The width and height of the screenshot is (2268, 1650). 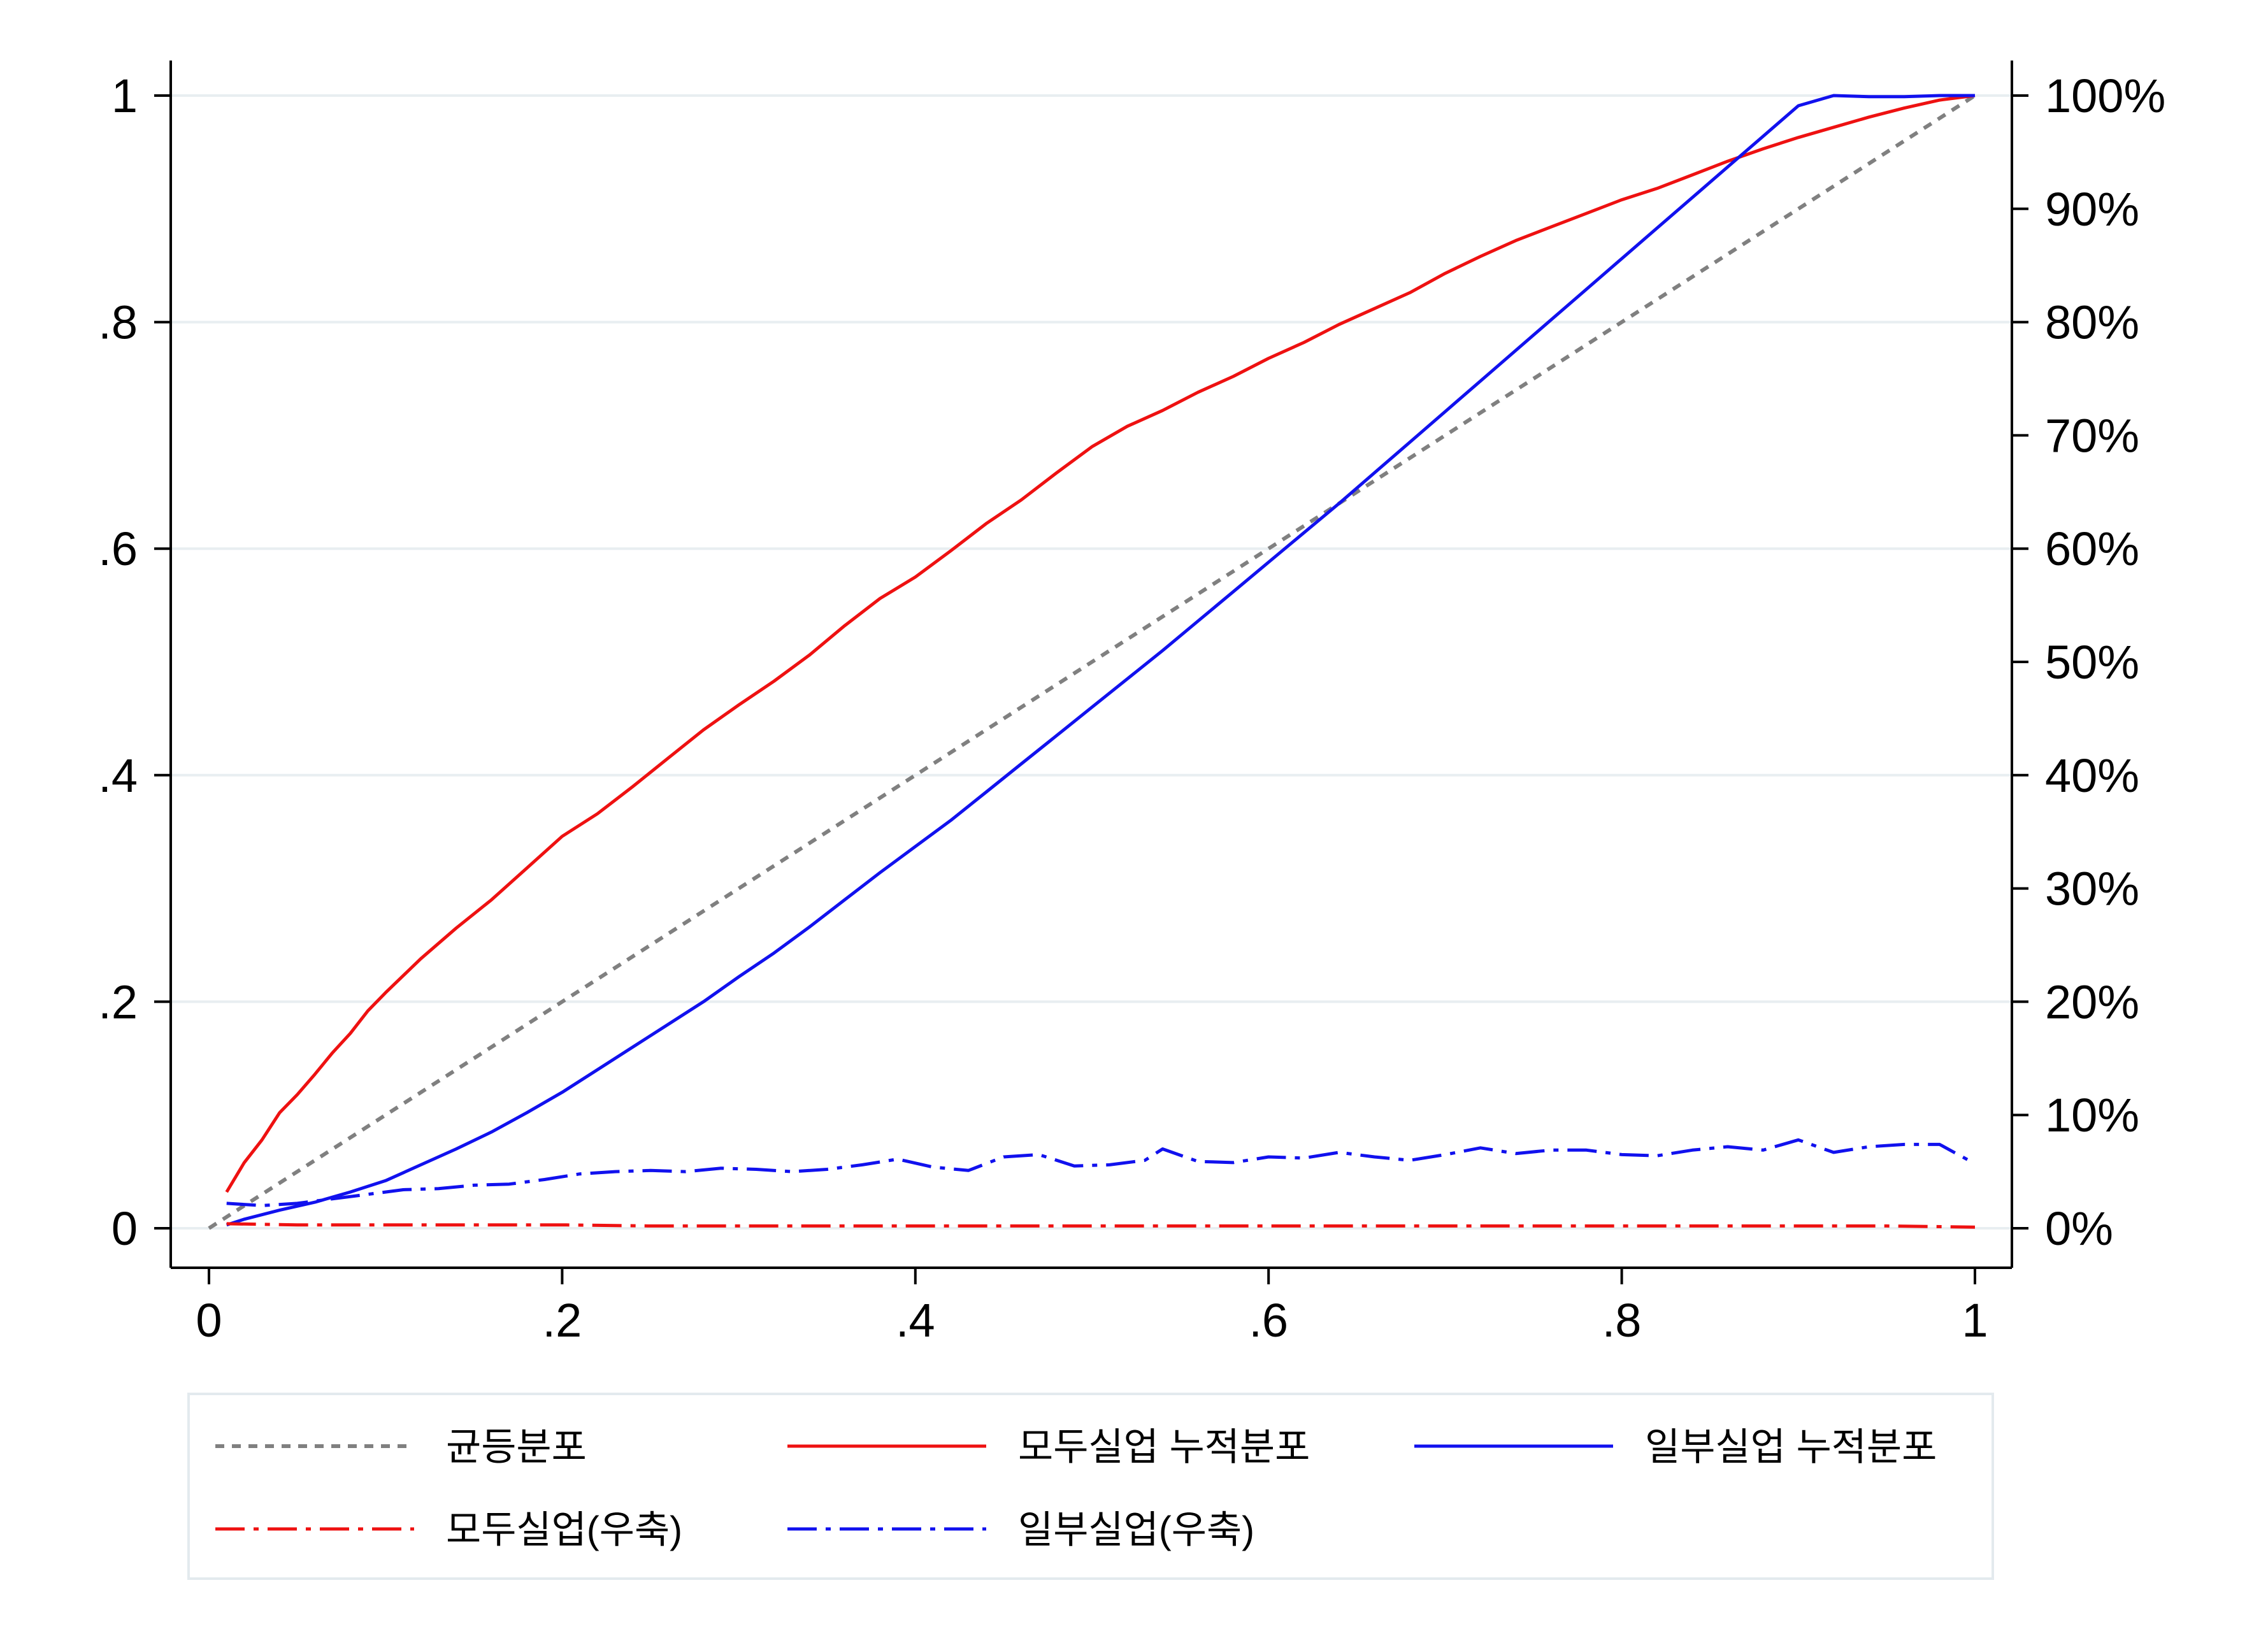 What do you see at coordinates (2092, 435) in the screenshot?
I see `y2-tick-label: 70%` at bounding box center [2092, 435].